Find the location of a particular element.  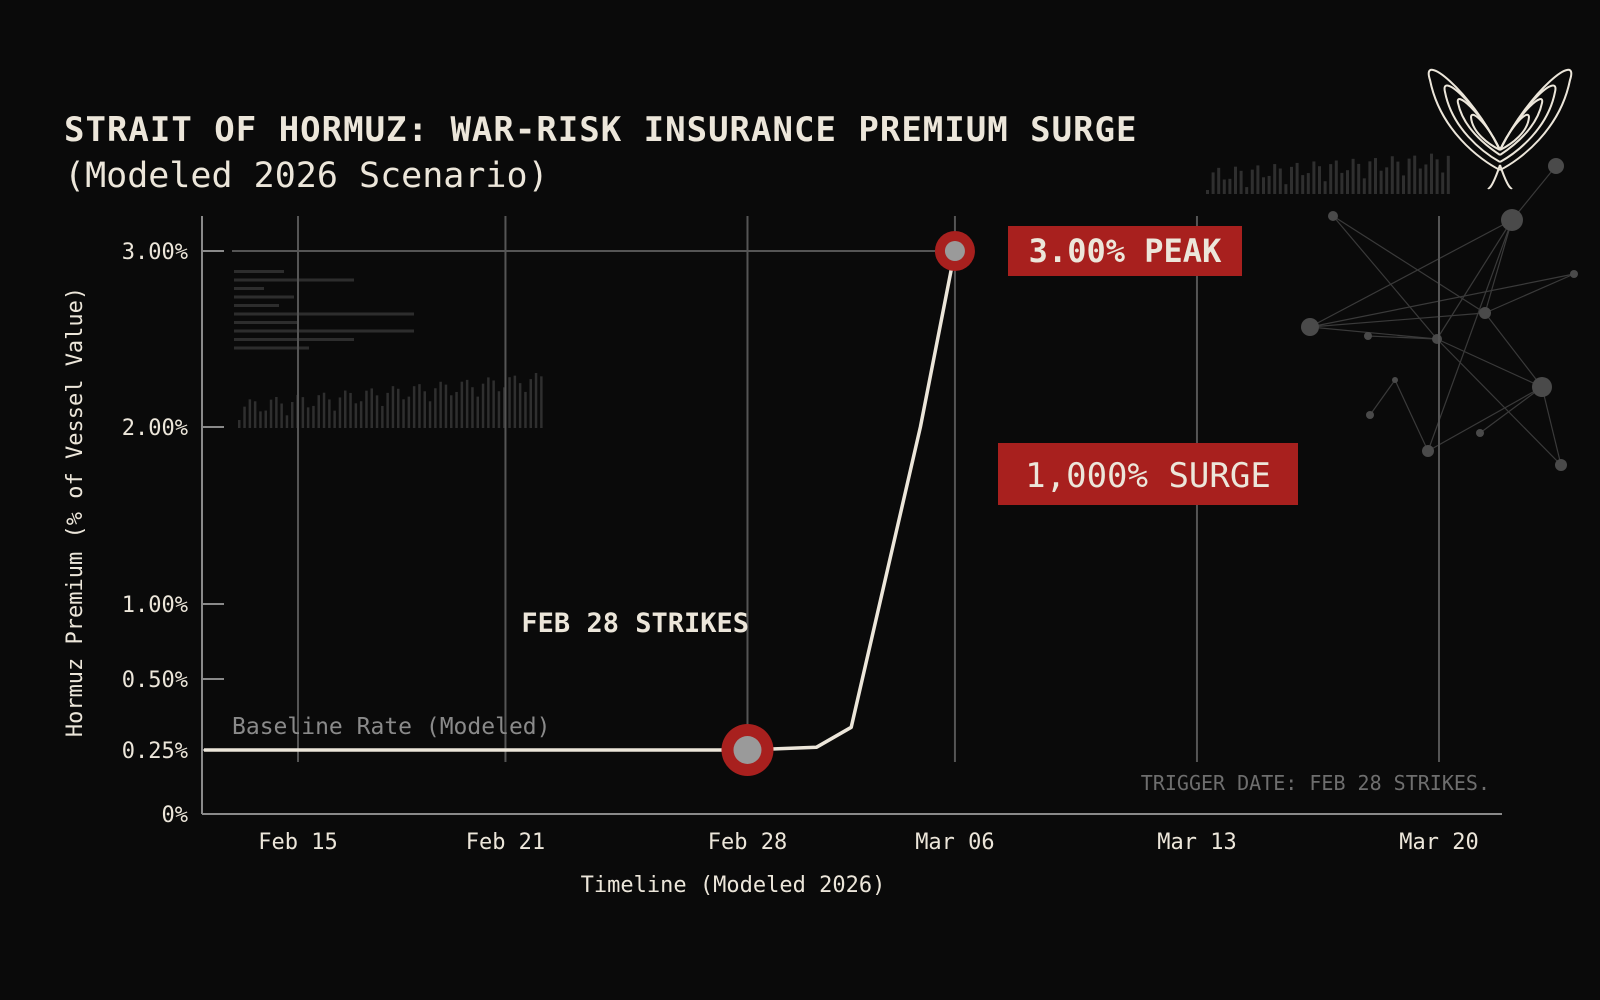

surge-label: 1,000% SURGE is located at coordinates (1148, 476).